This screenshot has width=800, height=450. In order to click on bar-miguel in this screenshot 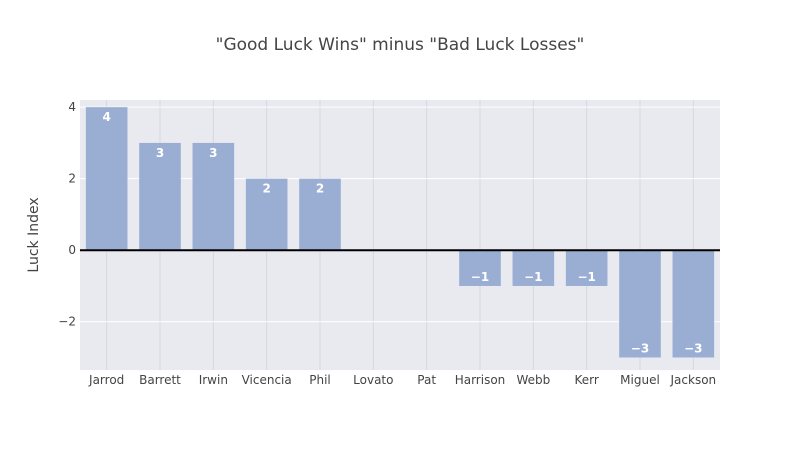, I will do `click(640, 304)`.